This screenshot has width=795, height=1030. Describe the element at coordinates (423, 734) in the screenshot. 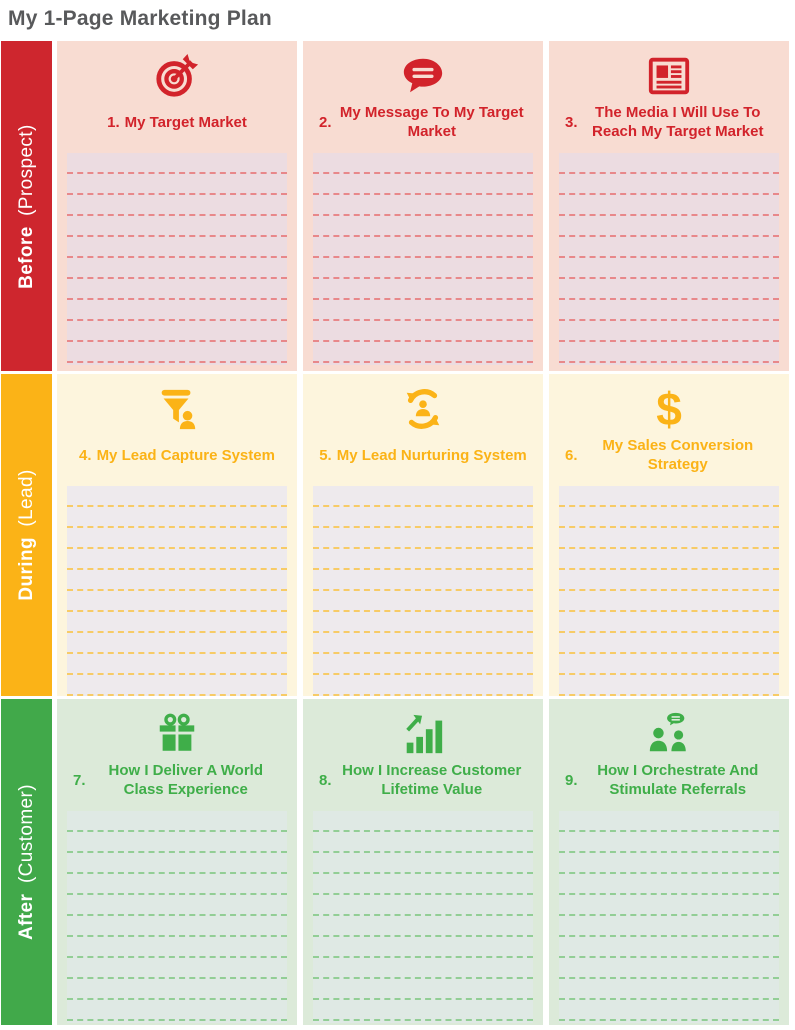

I see `growth-chart-icon` at that location.